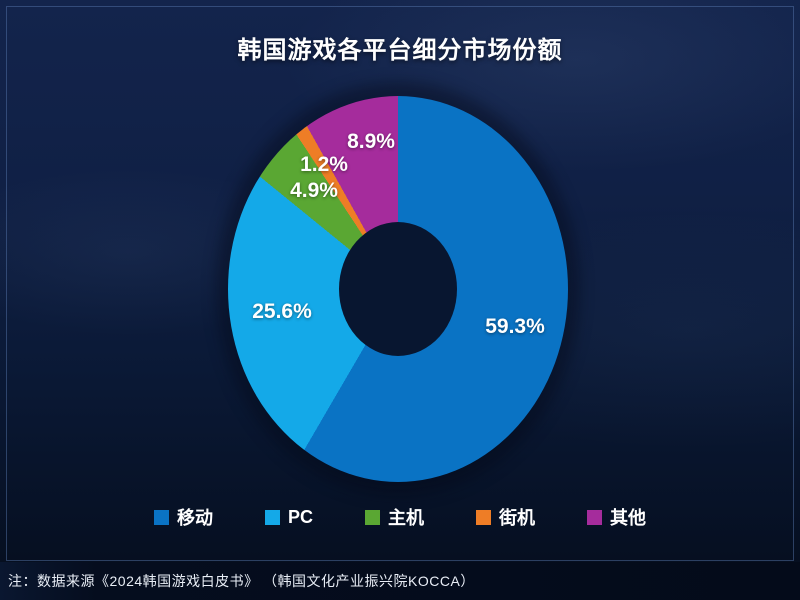 The height and width of the screenshot is (600, 800). I want to click on footer-bar: 注：数据来源《2024韩国游戏白皮书》 （韩国文化产业振兴院KOCCA）, so click(400, 581).